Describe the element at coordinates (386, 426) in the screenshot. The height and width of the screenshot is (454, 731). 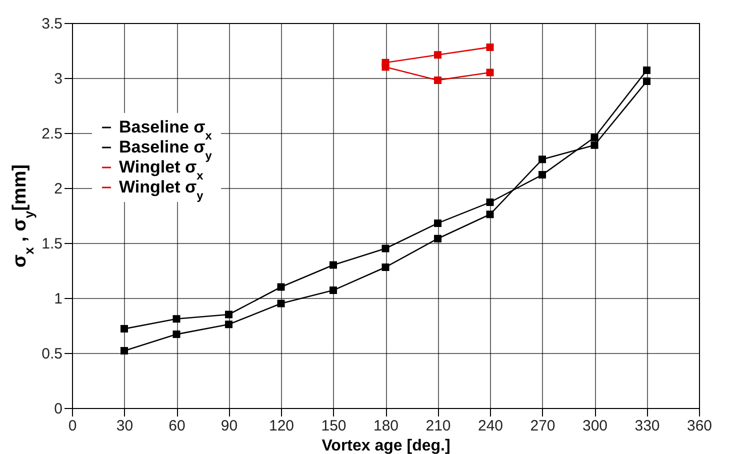
I see `x-tick-label: 180` at that location.